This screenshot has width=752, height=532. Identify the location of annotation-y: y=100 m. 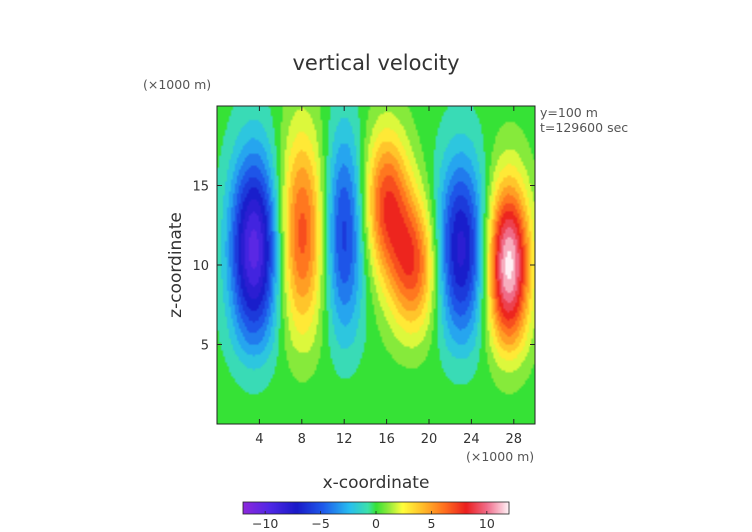
(569, 112).